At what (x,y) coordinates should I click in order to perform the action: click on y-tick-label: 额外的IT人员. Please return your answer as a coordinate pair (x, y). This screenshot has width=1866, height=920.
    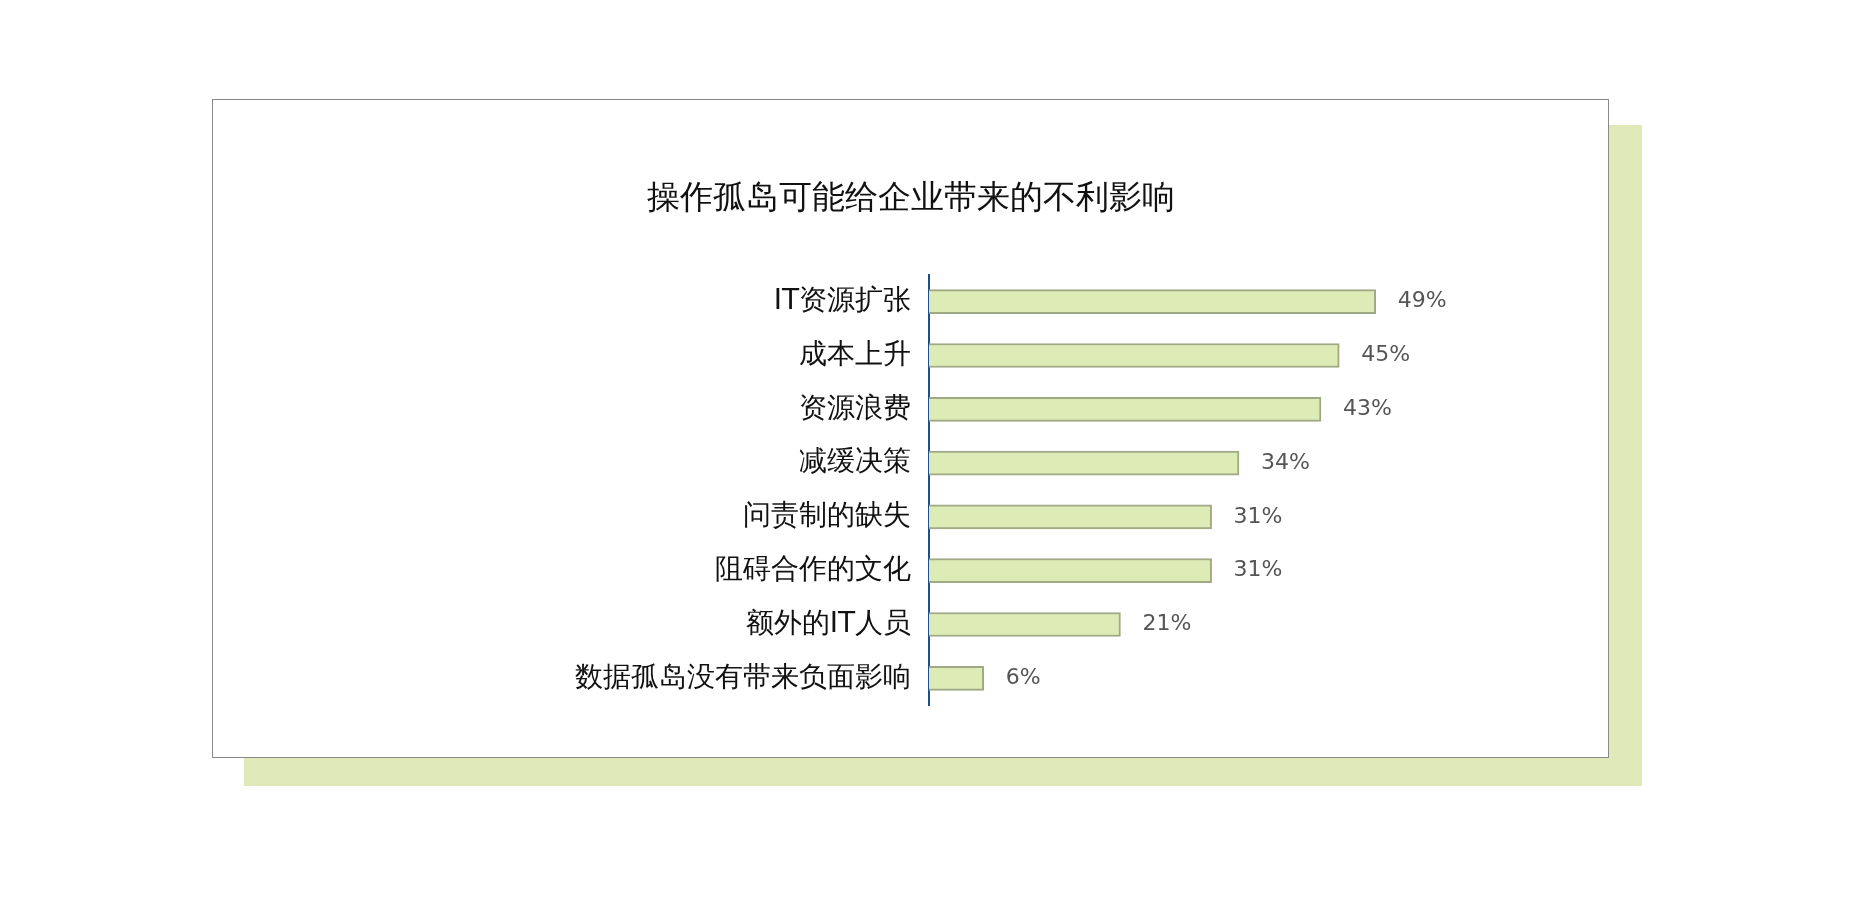
    Looking at the image, I should click on (828, 622).